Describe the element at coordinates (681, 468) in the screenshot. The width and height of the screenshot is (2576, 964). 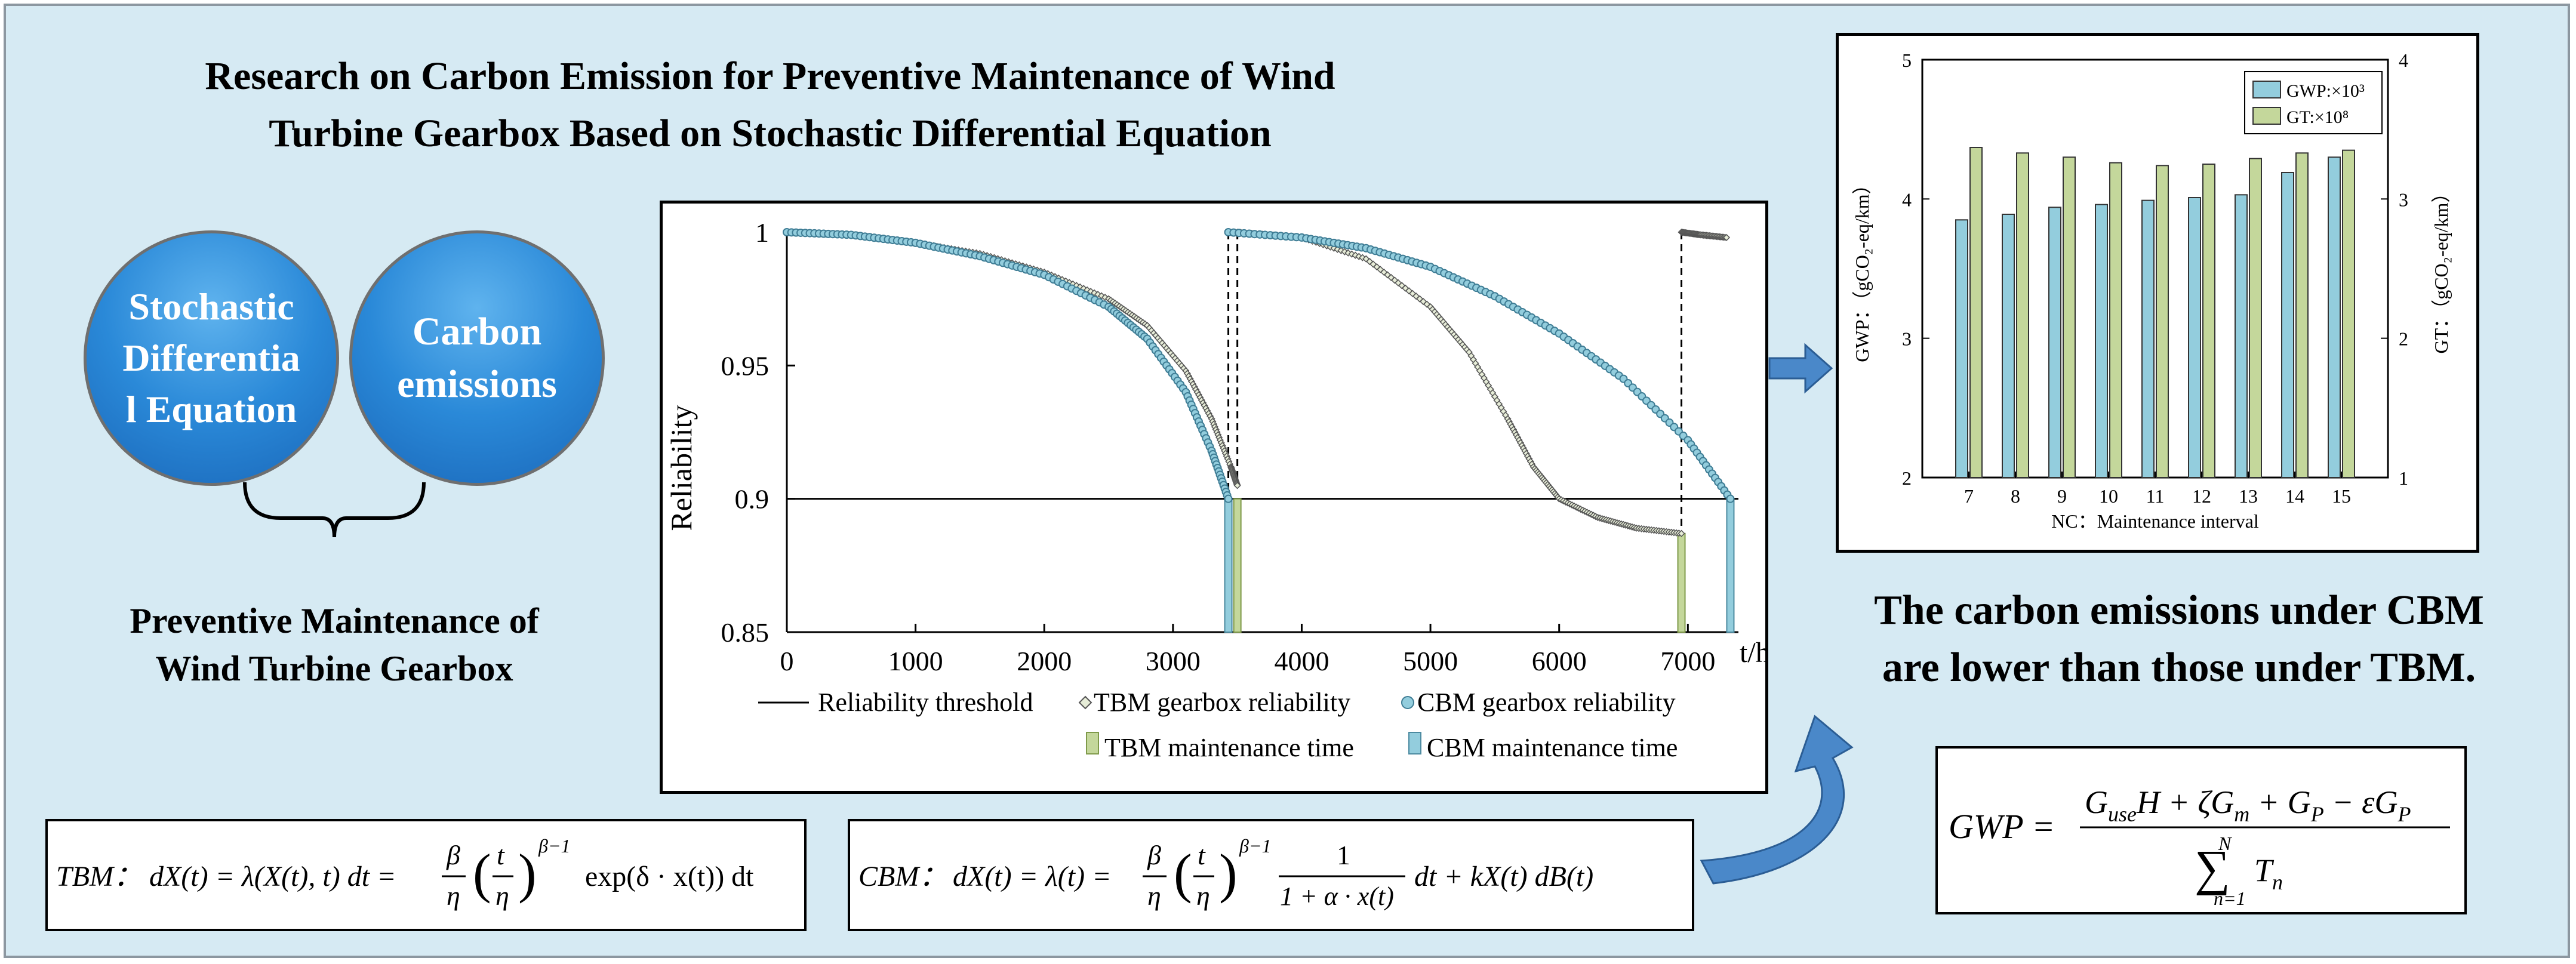
I see `y-axis-label: Reliability` at that location.